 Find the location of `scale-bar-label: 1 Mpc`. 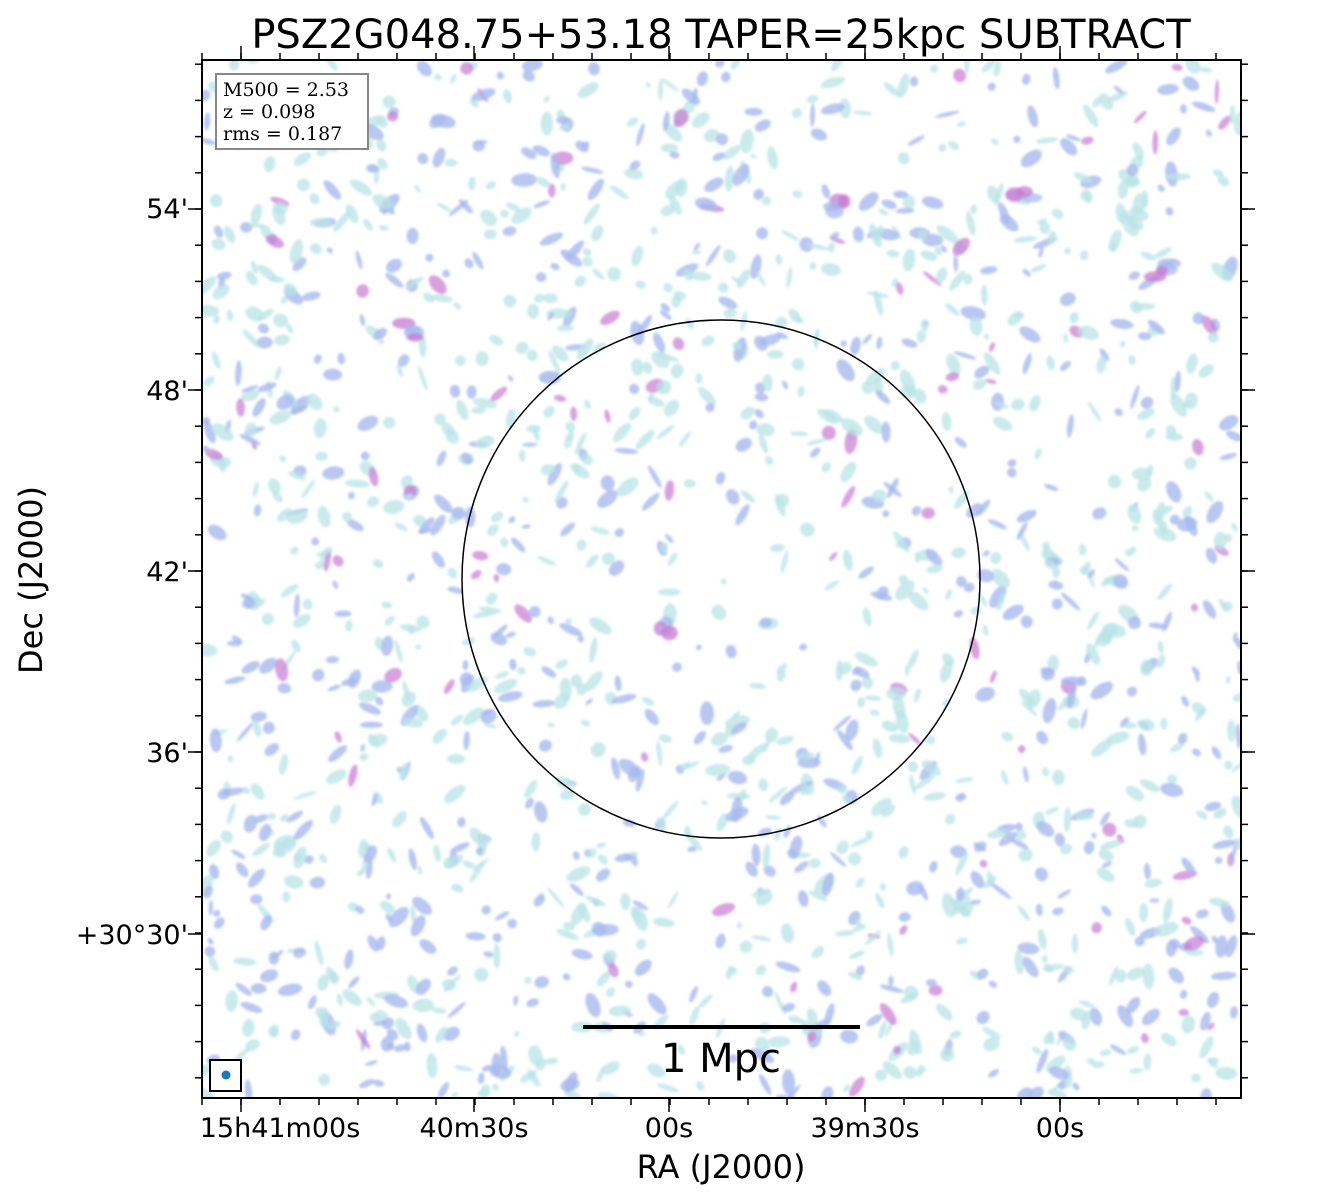

scale-bar-label: 1 Mpc is located at coordinates (721, 1059).